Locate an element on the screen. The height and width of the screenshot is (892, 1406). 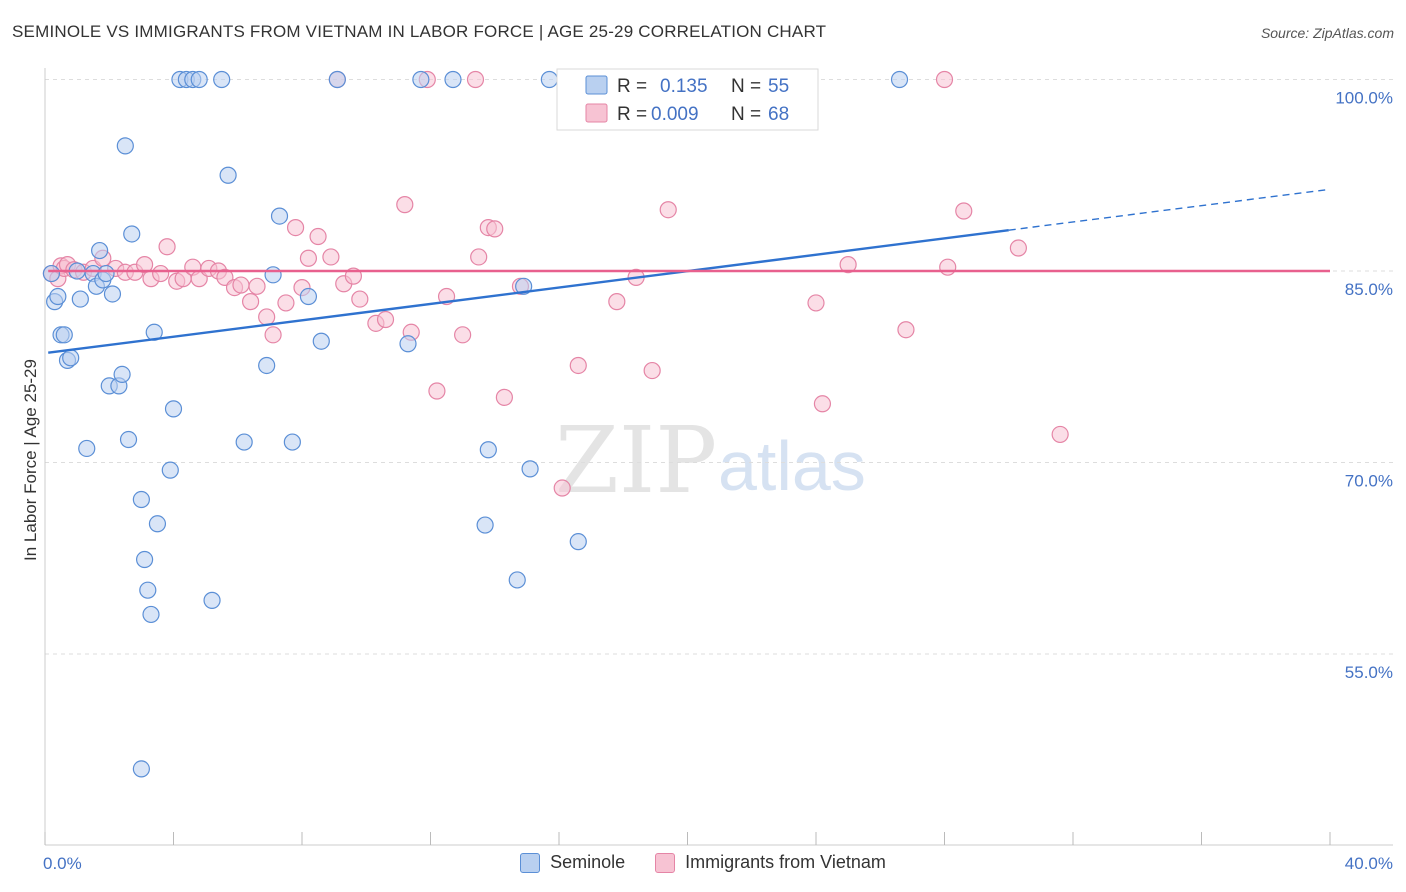
legend-n-label-seminole: N = is located at coordinates (746, 86).